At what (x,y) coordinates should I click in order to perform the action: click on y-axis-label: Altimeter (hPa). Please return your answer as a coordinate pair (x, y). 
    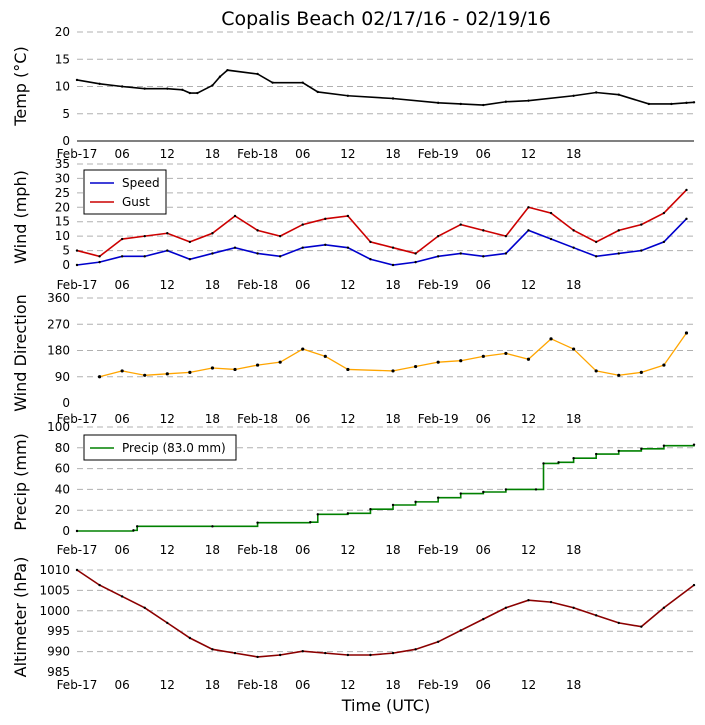
    Looking at the image, I should click on (20, 617).